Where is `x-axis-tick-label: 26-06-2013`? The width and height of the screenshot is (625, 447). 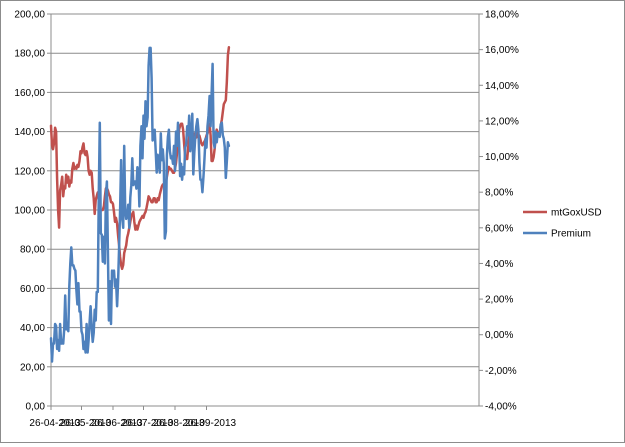
x-axis-tick-label: 26-06-2013 is located at coordinates (117, 423).